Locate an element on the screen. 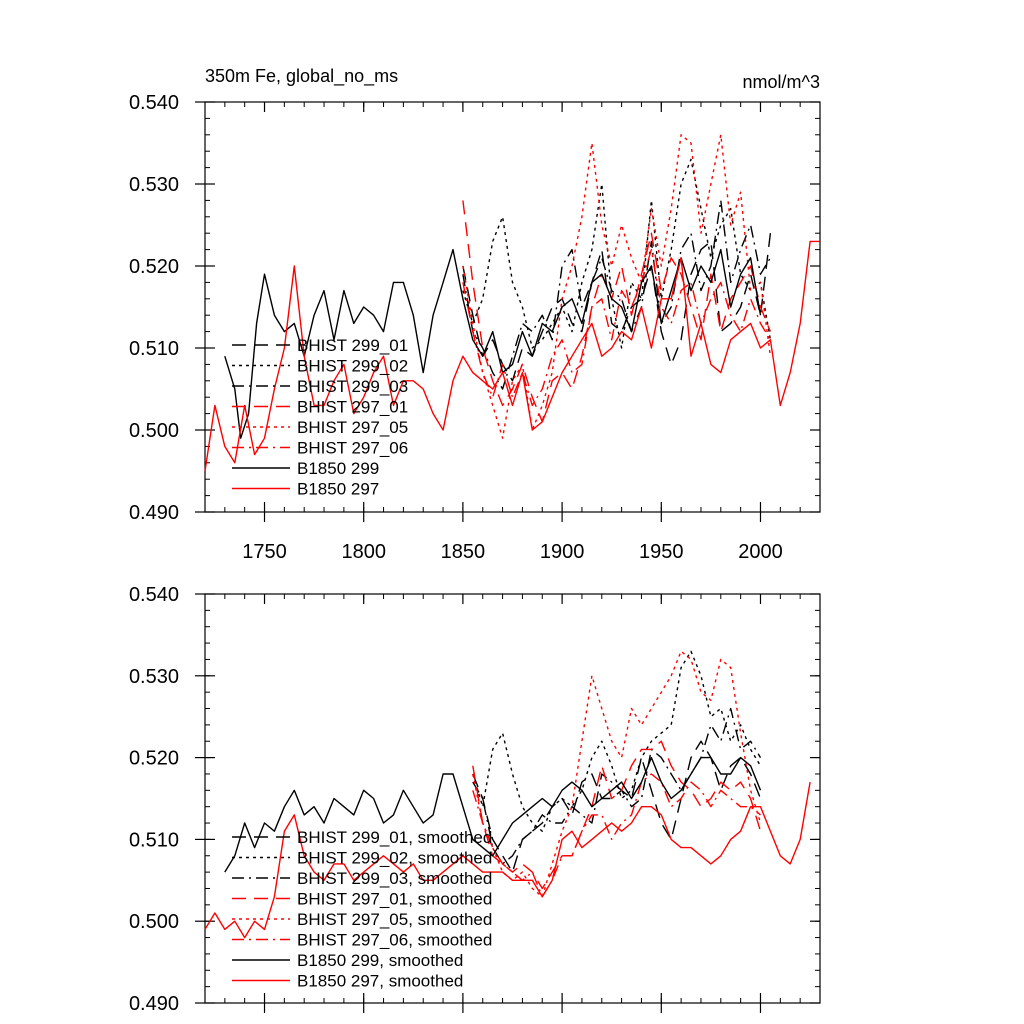 Image resolution: width=1024 pixels, height=1024 pixels. top-y-tick-label: 0.520 is located at coordinates (154, 267).